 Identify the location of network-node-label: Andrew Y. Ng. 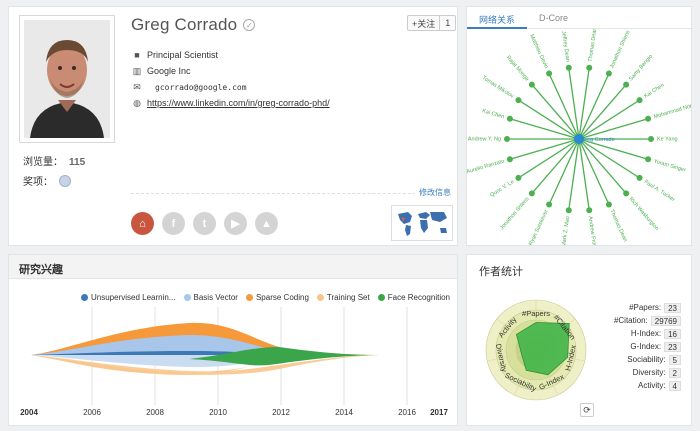
(484, 139).